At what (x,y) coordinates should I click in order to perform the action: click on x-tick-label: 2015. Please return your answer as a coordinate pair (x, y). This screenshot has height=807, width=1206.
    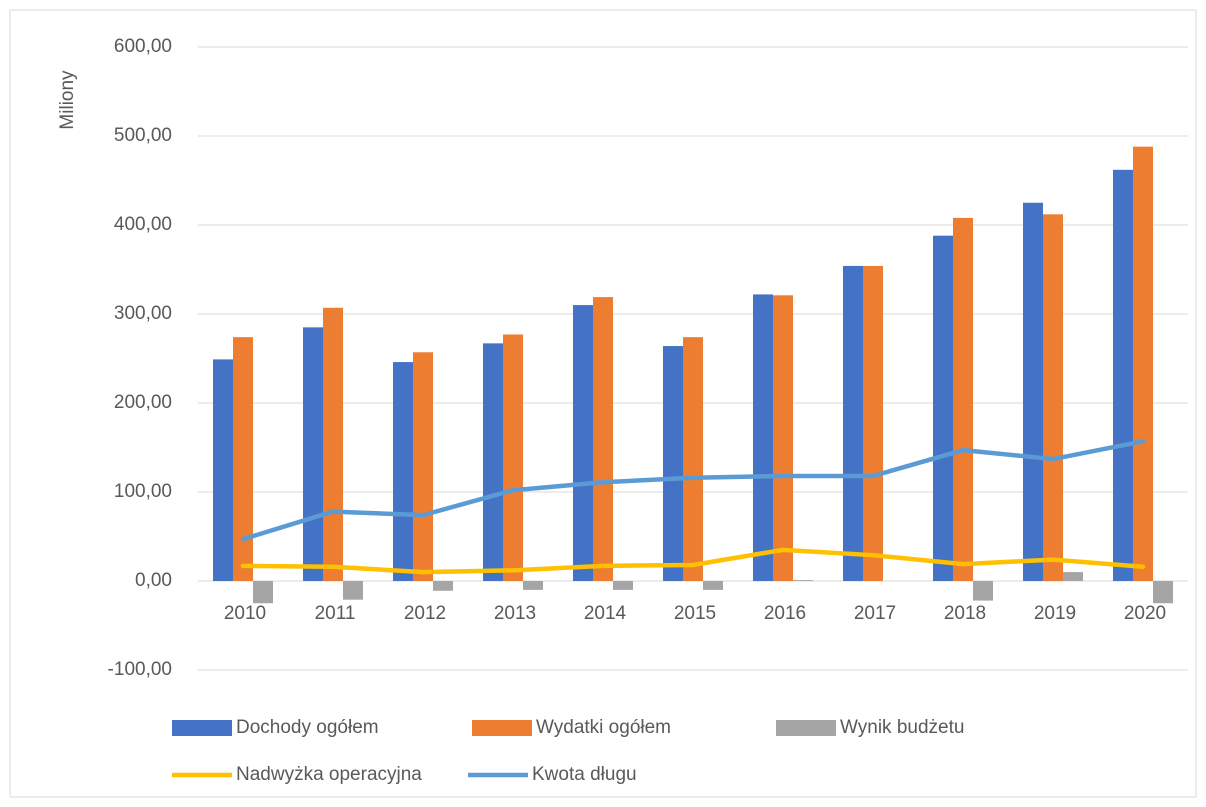
    Looking at the image, I should click on (695, 613).